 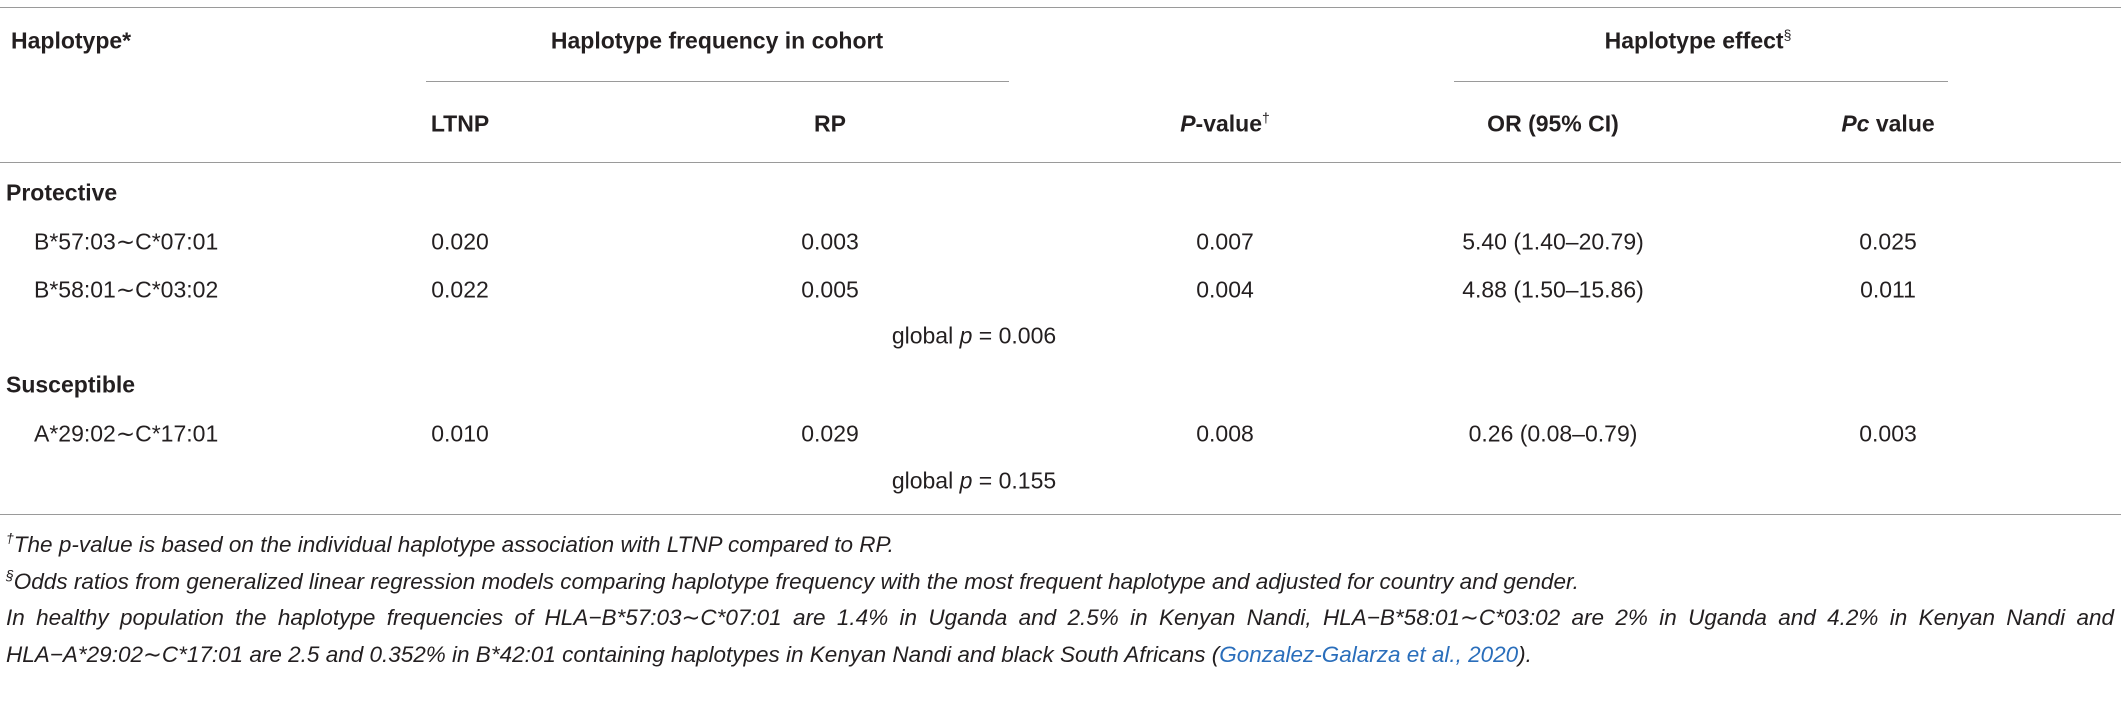 What do you see at coordinates (1888, 289) in the screenshot?
I see `cell: 0.011` at bounding box center [1888, 289].